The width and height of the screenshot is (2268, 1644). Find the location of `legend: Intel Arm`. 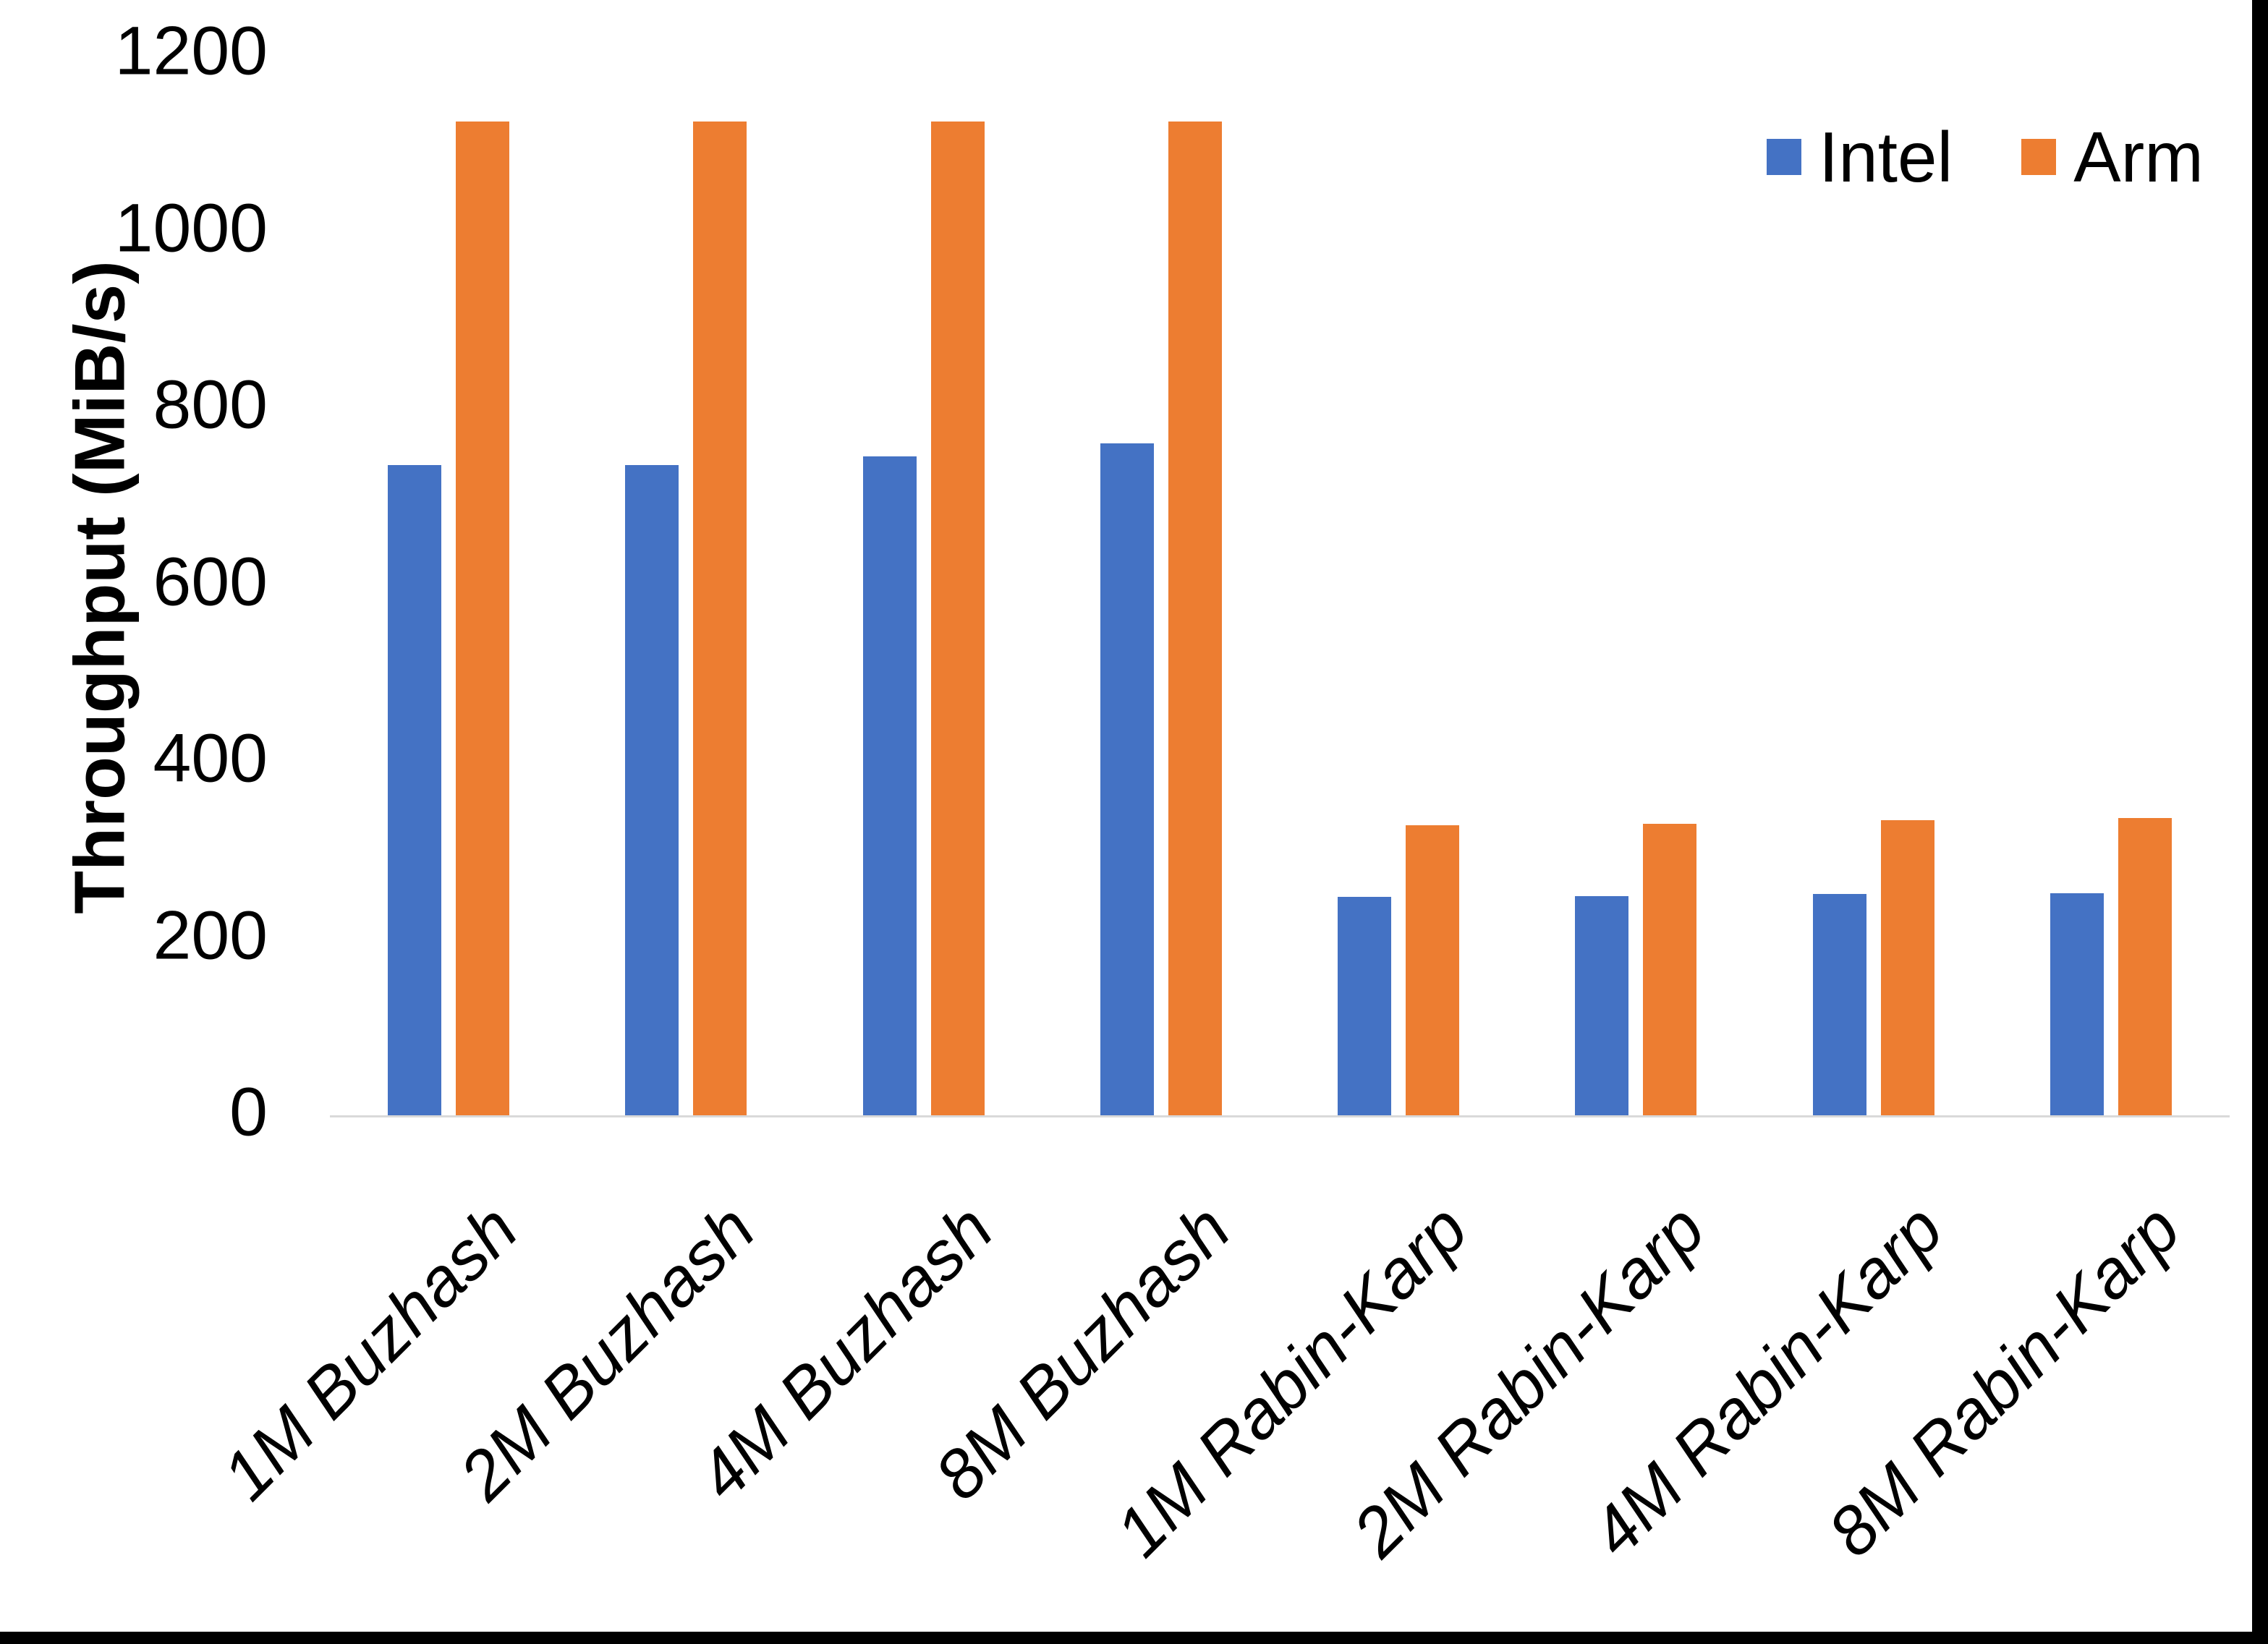

legend: Intel Arm is located at coordinates (1985, 157).